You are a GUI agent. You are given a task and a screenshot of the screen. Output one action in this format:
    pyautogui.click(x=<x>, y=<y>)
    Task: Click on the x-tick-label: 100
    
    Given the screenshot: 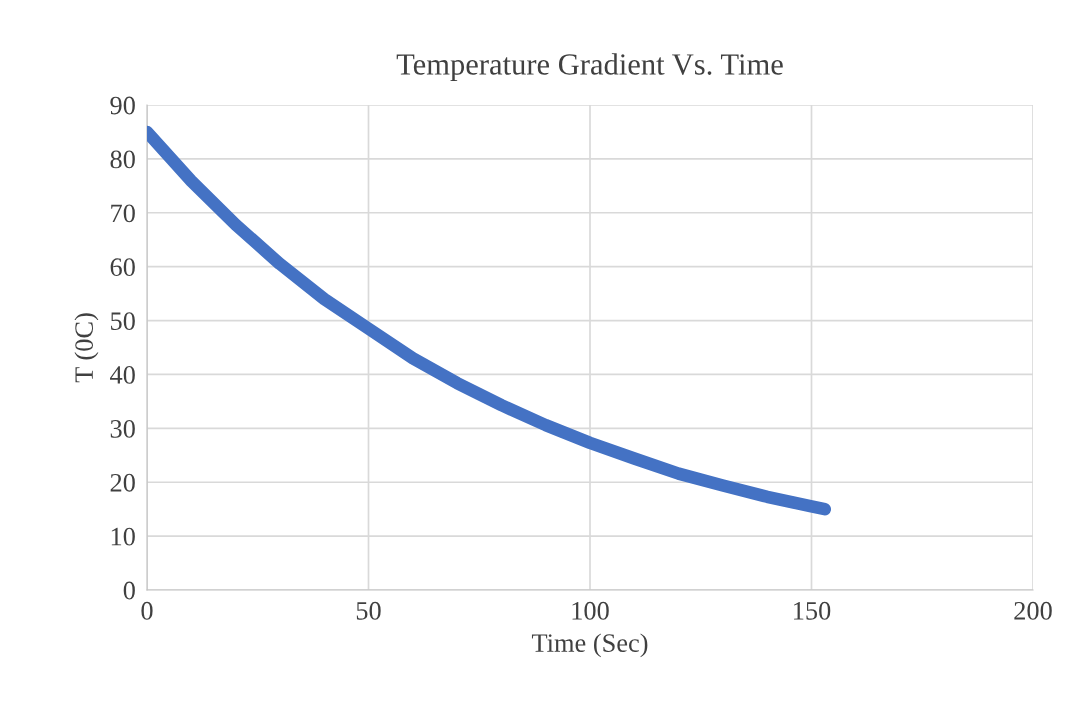 What is the action you would take?
    pyautogui.click(x=590, y=610)
    